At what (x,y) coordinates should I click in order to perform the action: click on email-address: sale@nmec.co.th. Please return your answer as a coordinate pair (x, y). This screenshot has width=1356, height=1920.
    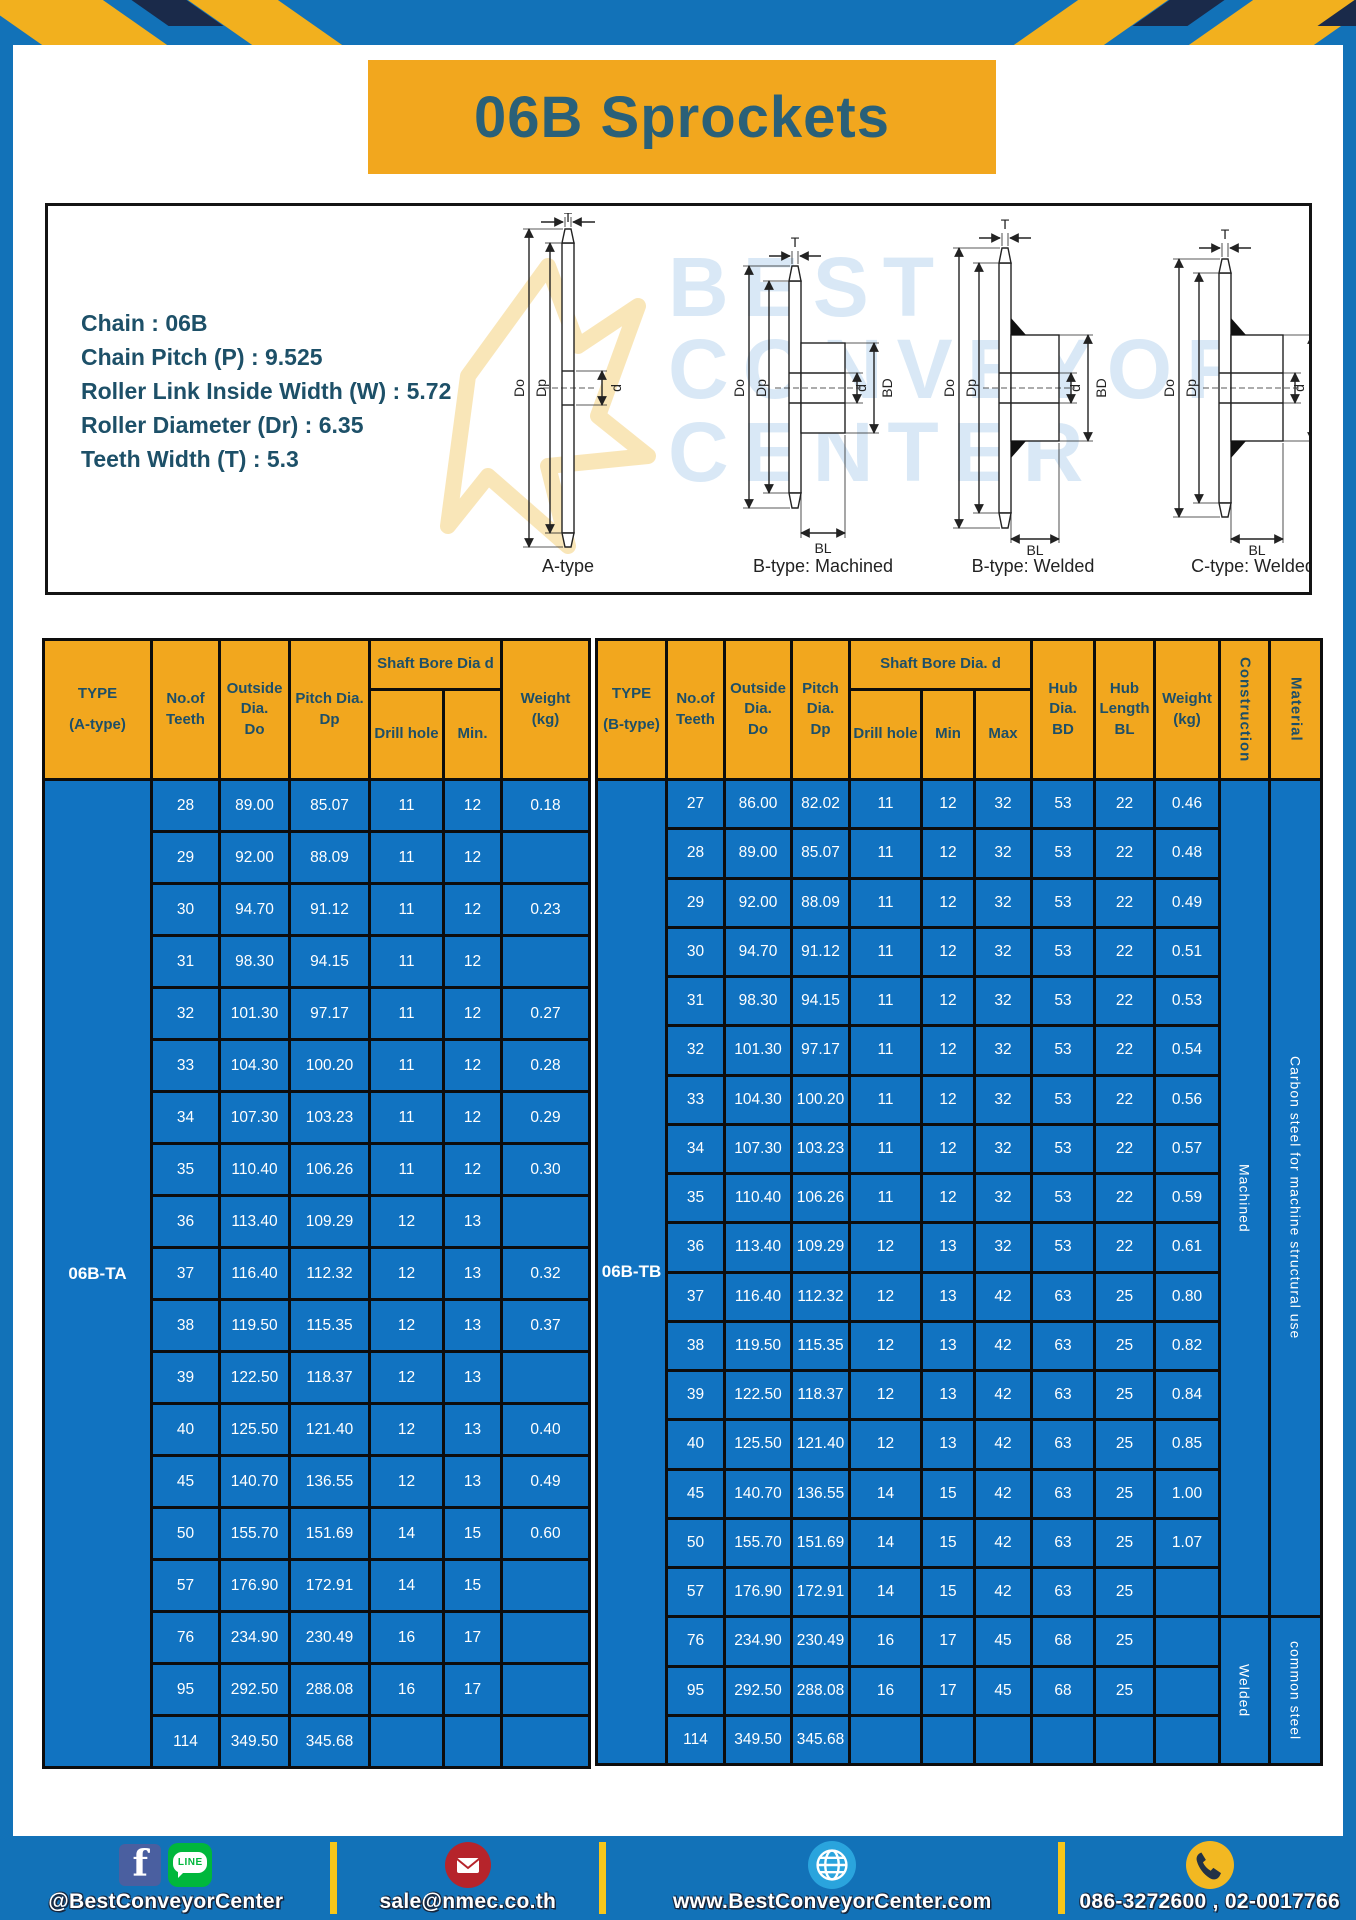
    Looking at the image, I should click on (468, 1901).